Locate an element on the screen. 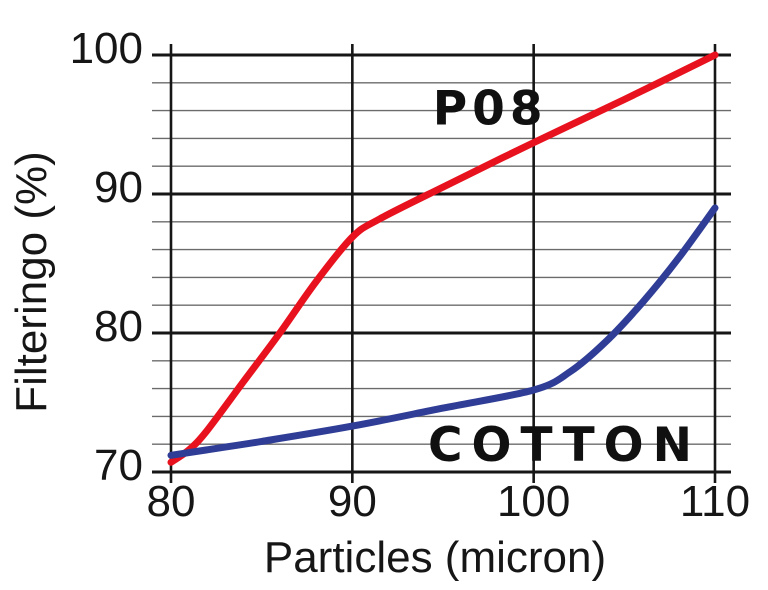 Image resolution: width=768 pixels, height=590 pixels. y-tick-label: 80 is located at coordinates (118, 326).